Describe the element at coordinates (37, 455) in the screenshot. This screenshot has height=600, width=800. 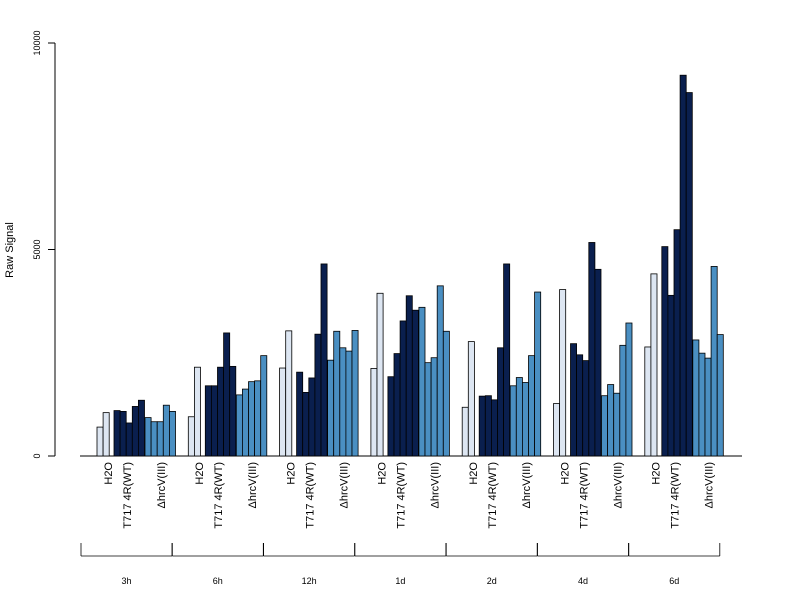
I see `y-tick-label: 0` at that location.